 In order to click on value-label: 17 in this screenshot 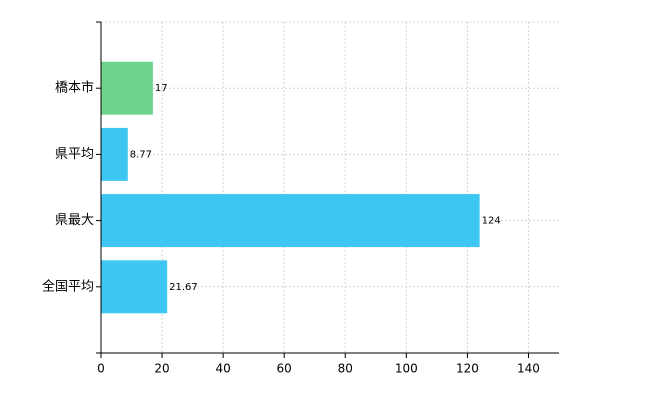, I will do `click(161, 88)`.